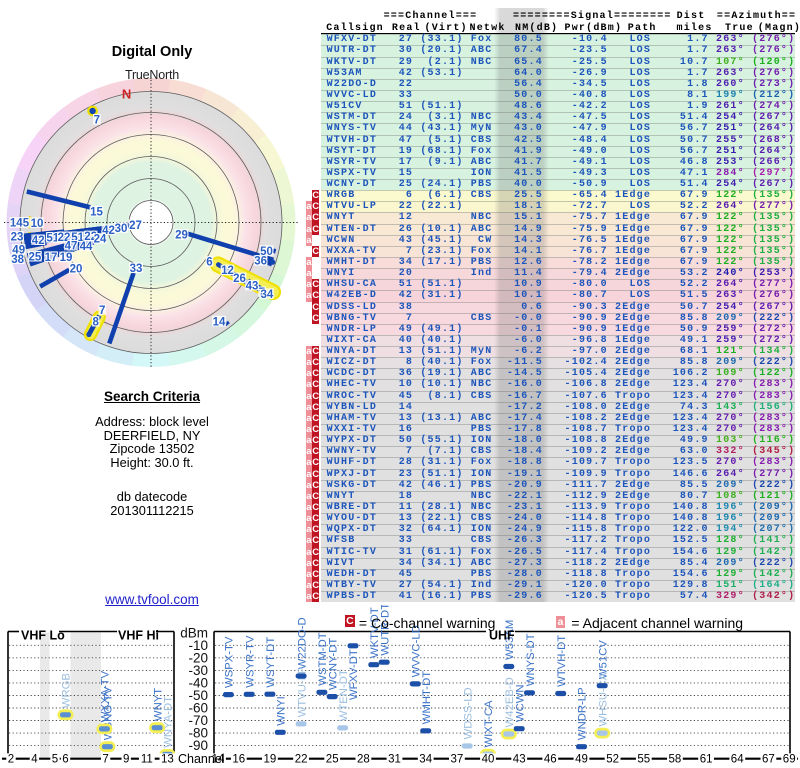 The height and width of the screenshot is (768, 800). Describe the element at coordinates (333, 664) in the screenshot. I see `svg-text: WCNY-DT` at that location.